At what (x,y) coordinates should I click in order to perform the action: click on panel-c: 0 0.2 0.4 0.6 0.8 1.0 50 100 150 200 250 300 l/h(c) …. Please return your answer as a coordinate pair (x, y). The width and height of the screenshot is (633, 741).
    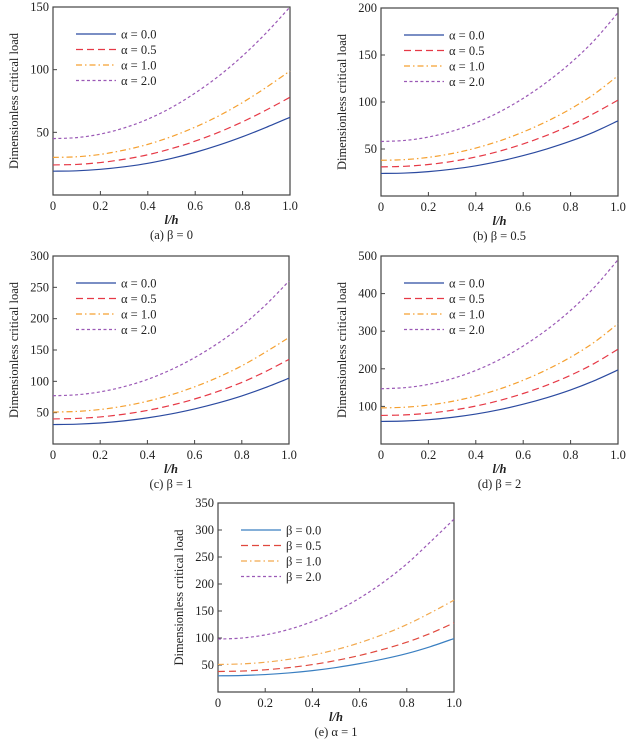
    Looking at the image, I should click on (152, 370).